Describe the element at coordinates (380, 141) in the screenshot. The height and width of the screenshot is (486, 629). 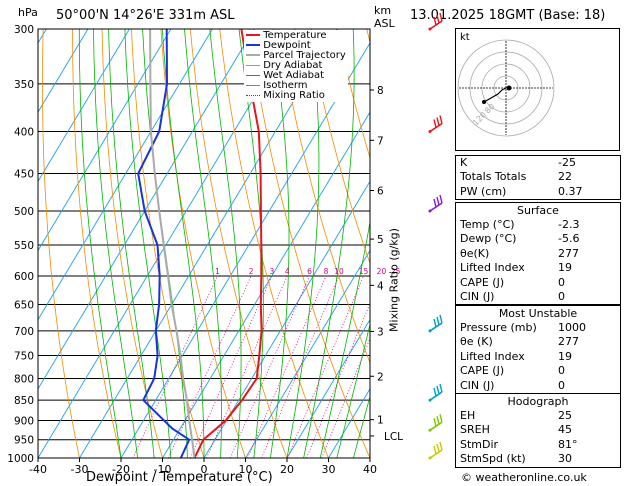
I see `km-tick-label: 7` at that location.